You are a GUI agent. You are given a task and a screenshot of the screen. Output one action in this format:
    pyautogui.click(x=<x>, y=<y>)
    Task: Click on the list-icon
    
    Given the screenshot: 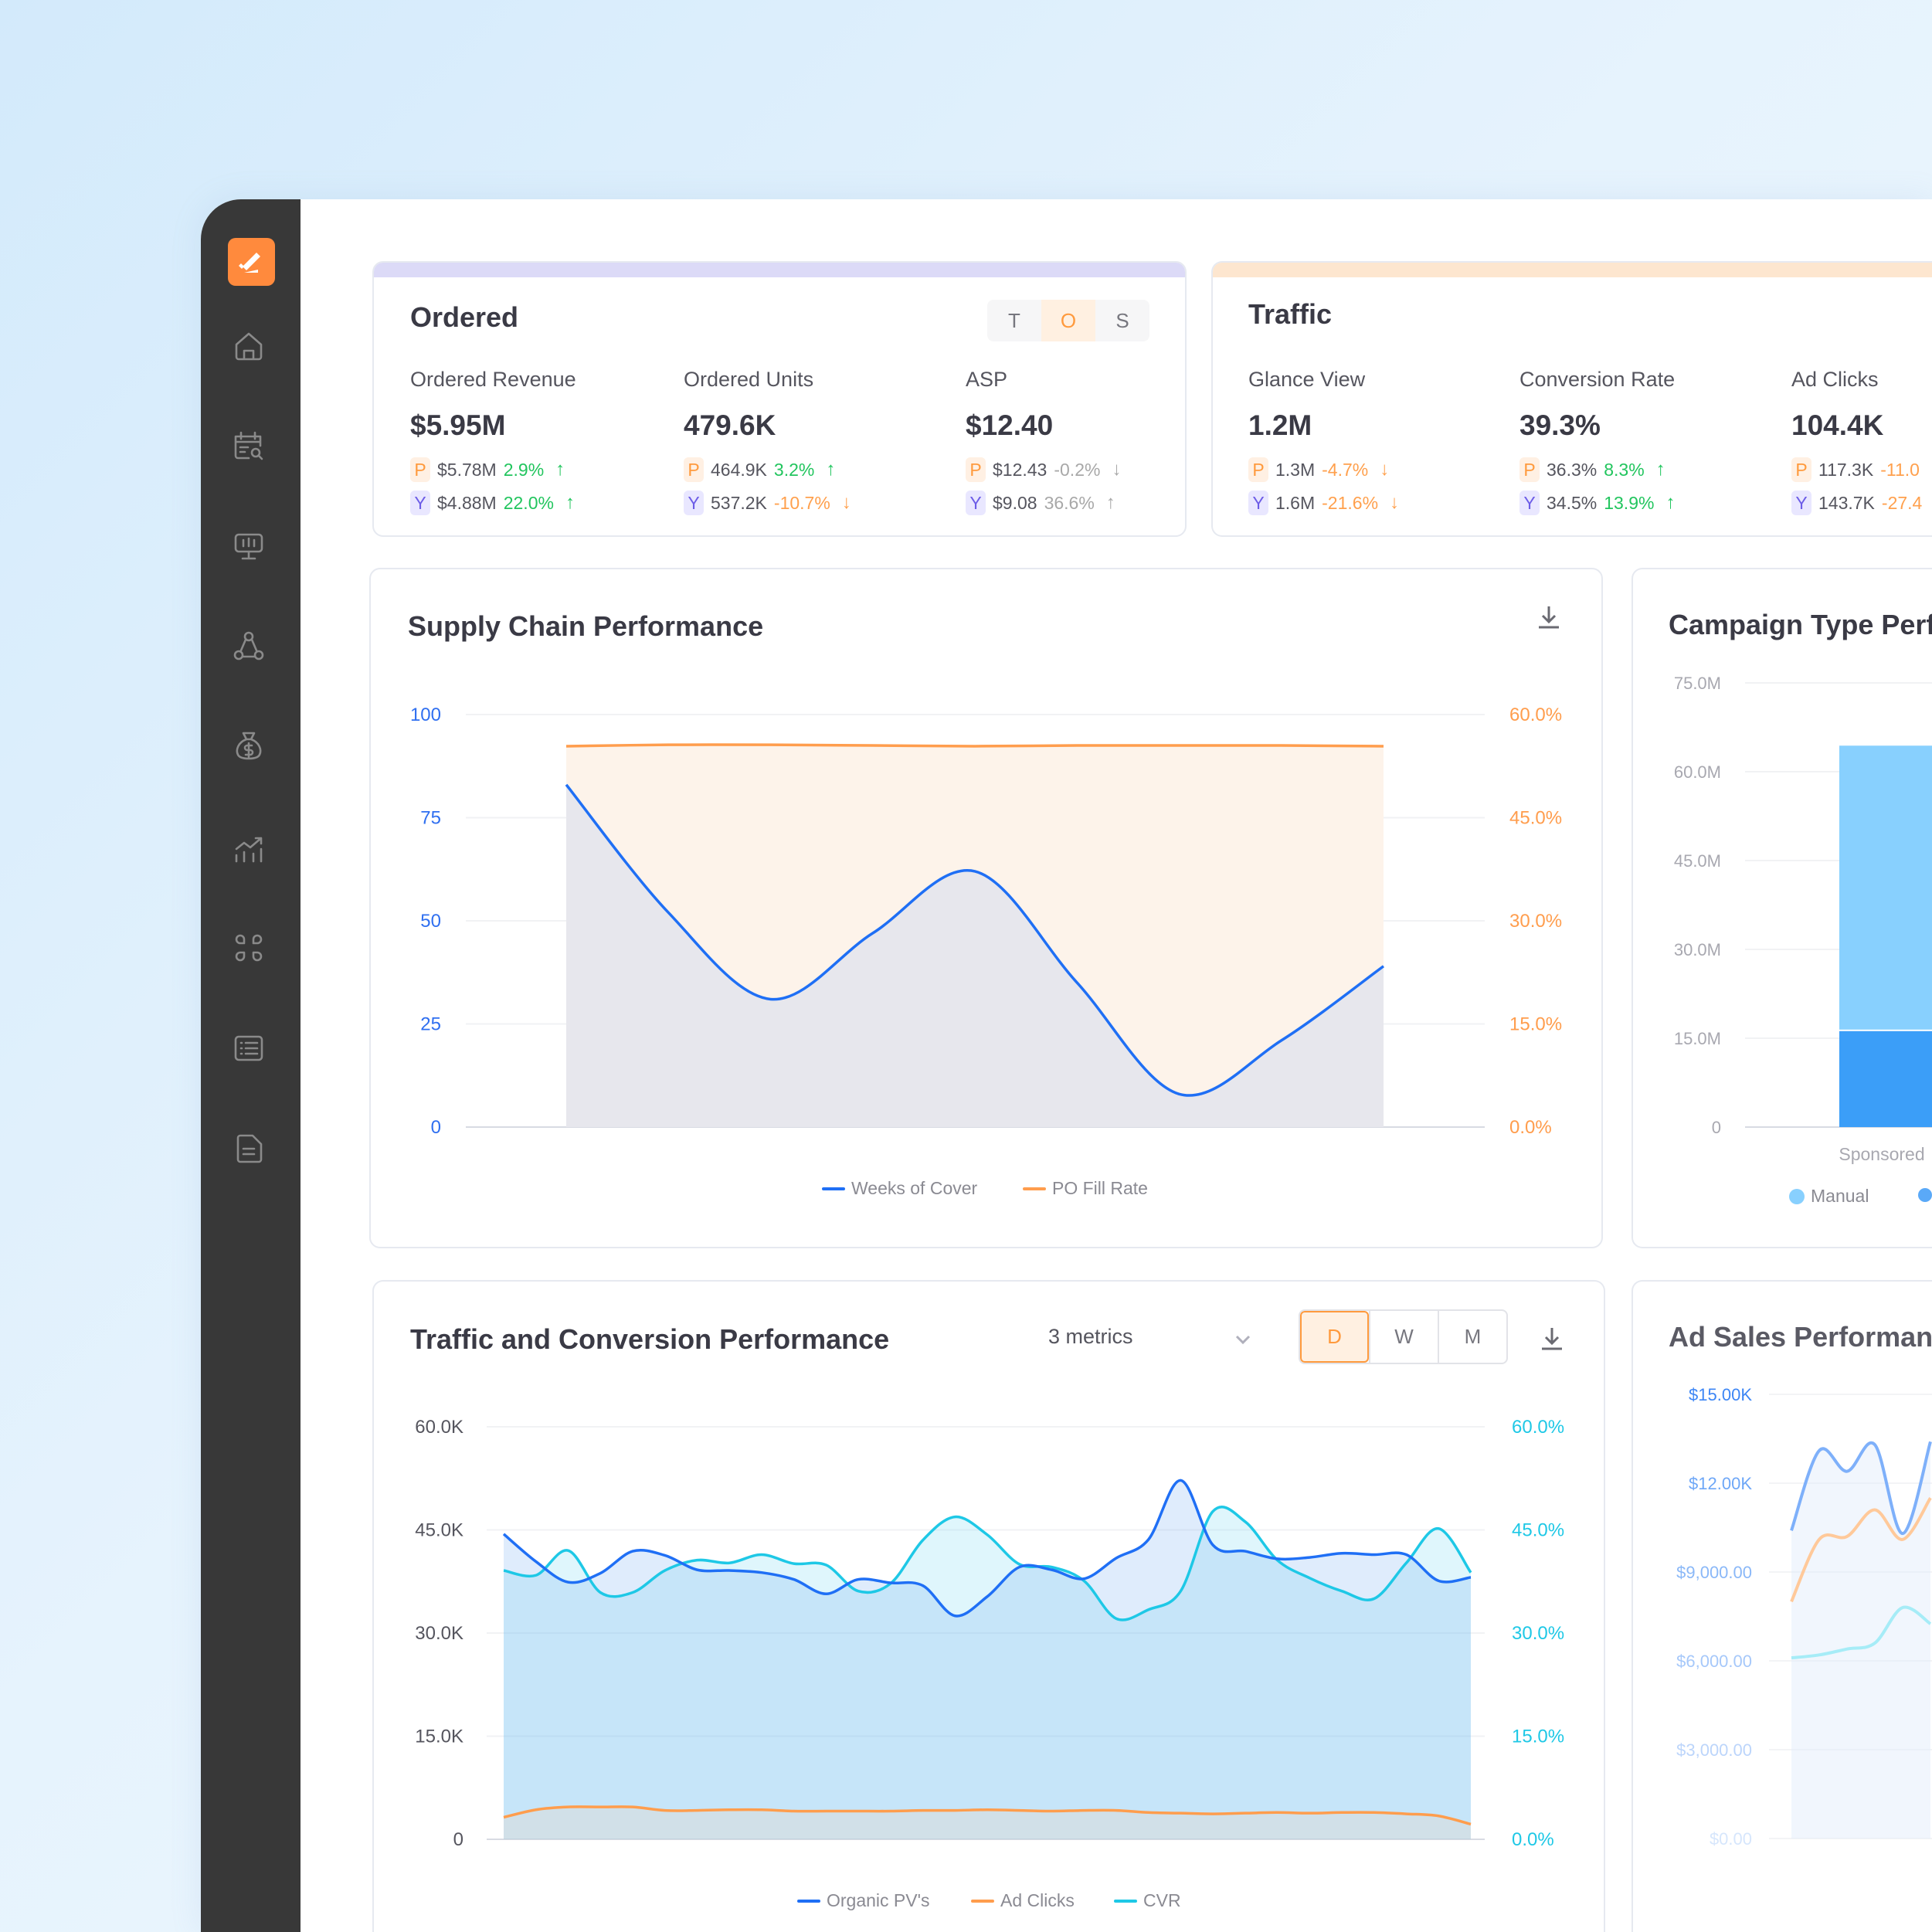 What is the action you would take?
    pyautogui.click(x=249, y=1048)
    